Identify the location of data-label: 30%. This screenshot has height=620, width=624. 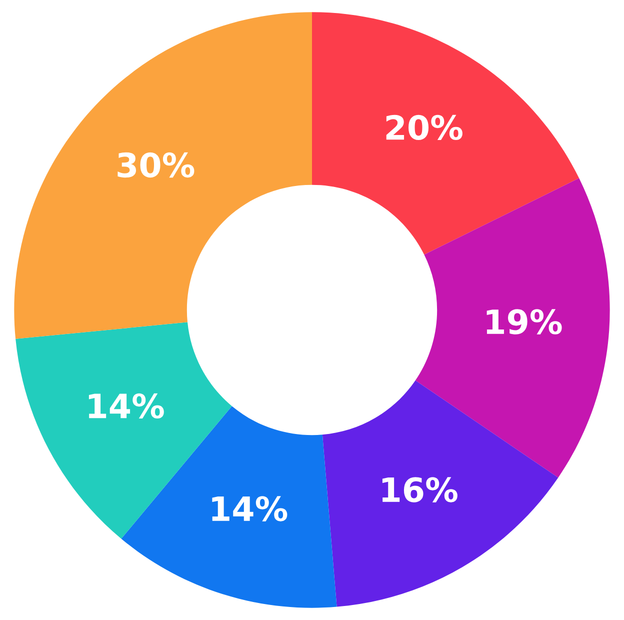
(156, 165).